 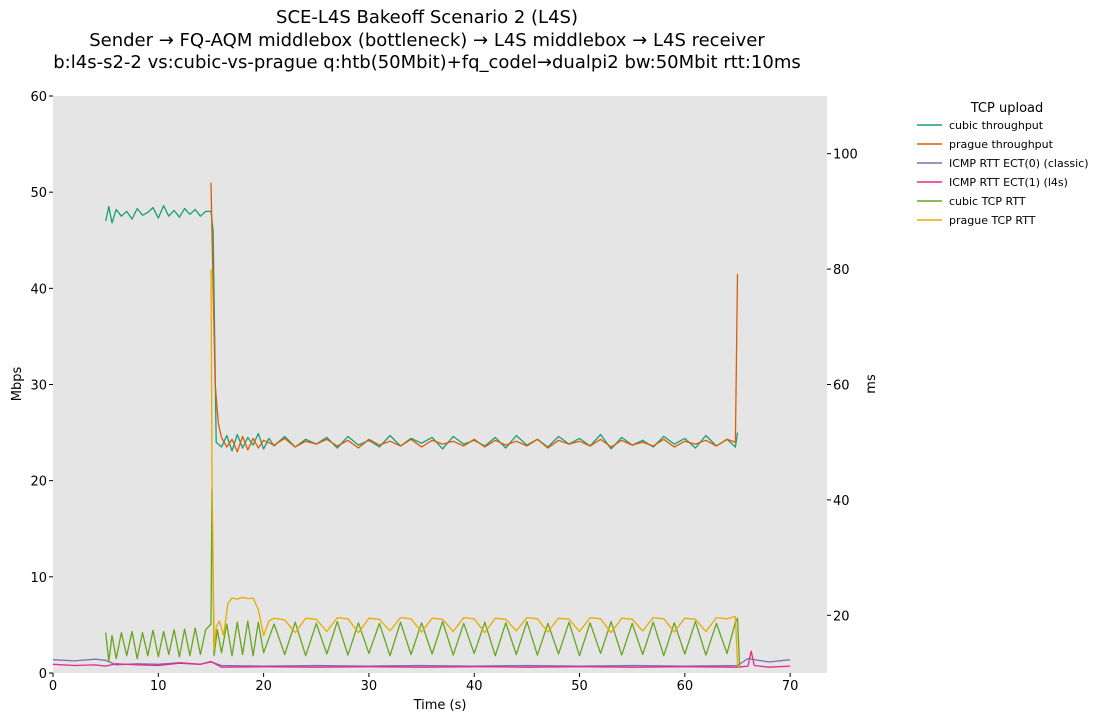 I want to click on x-tick-label: 60, so click(x=685, y=686).